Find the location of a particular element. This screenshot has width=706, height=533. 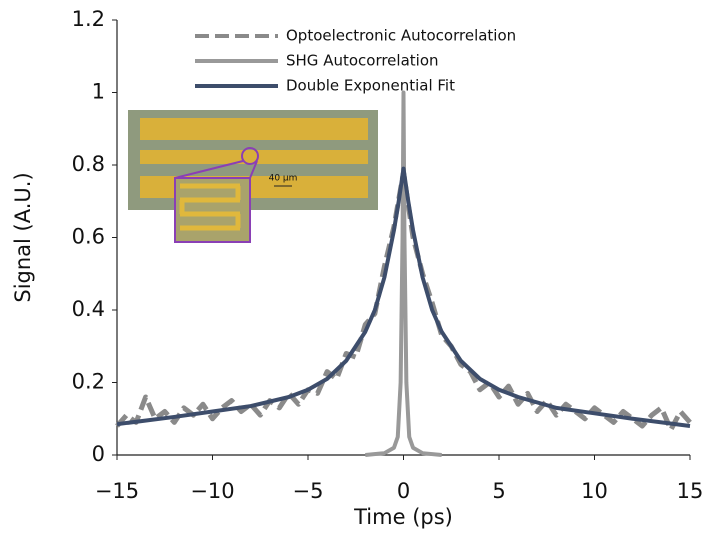

x-tick-label: −10 is located at coordinates (212, 491).